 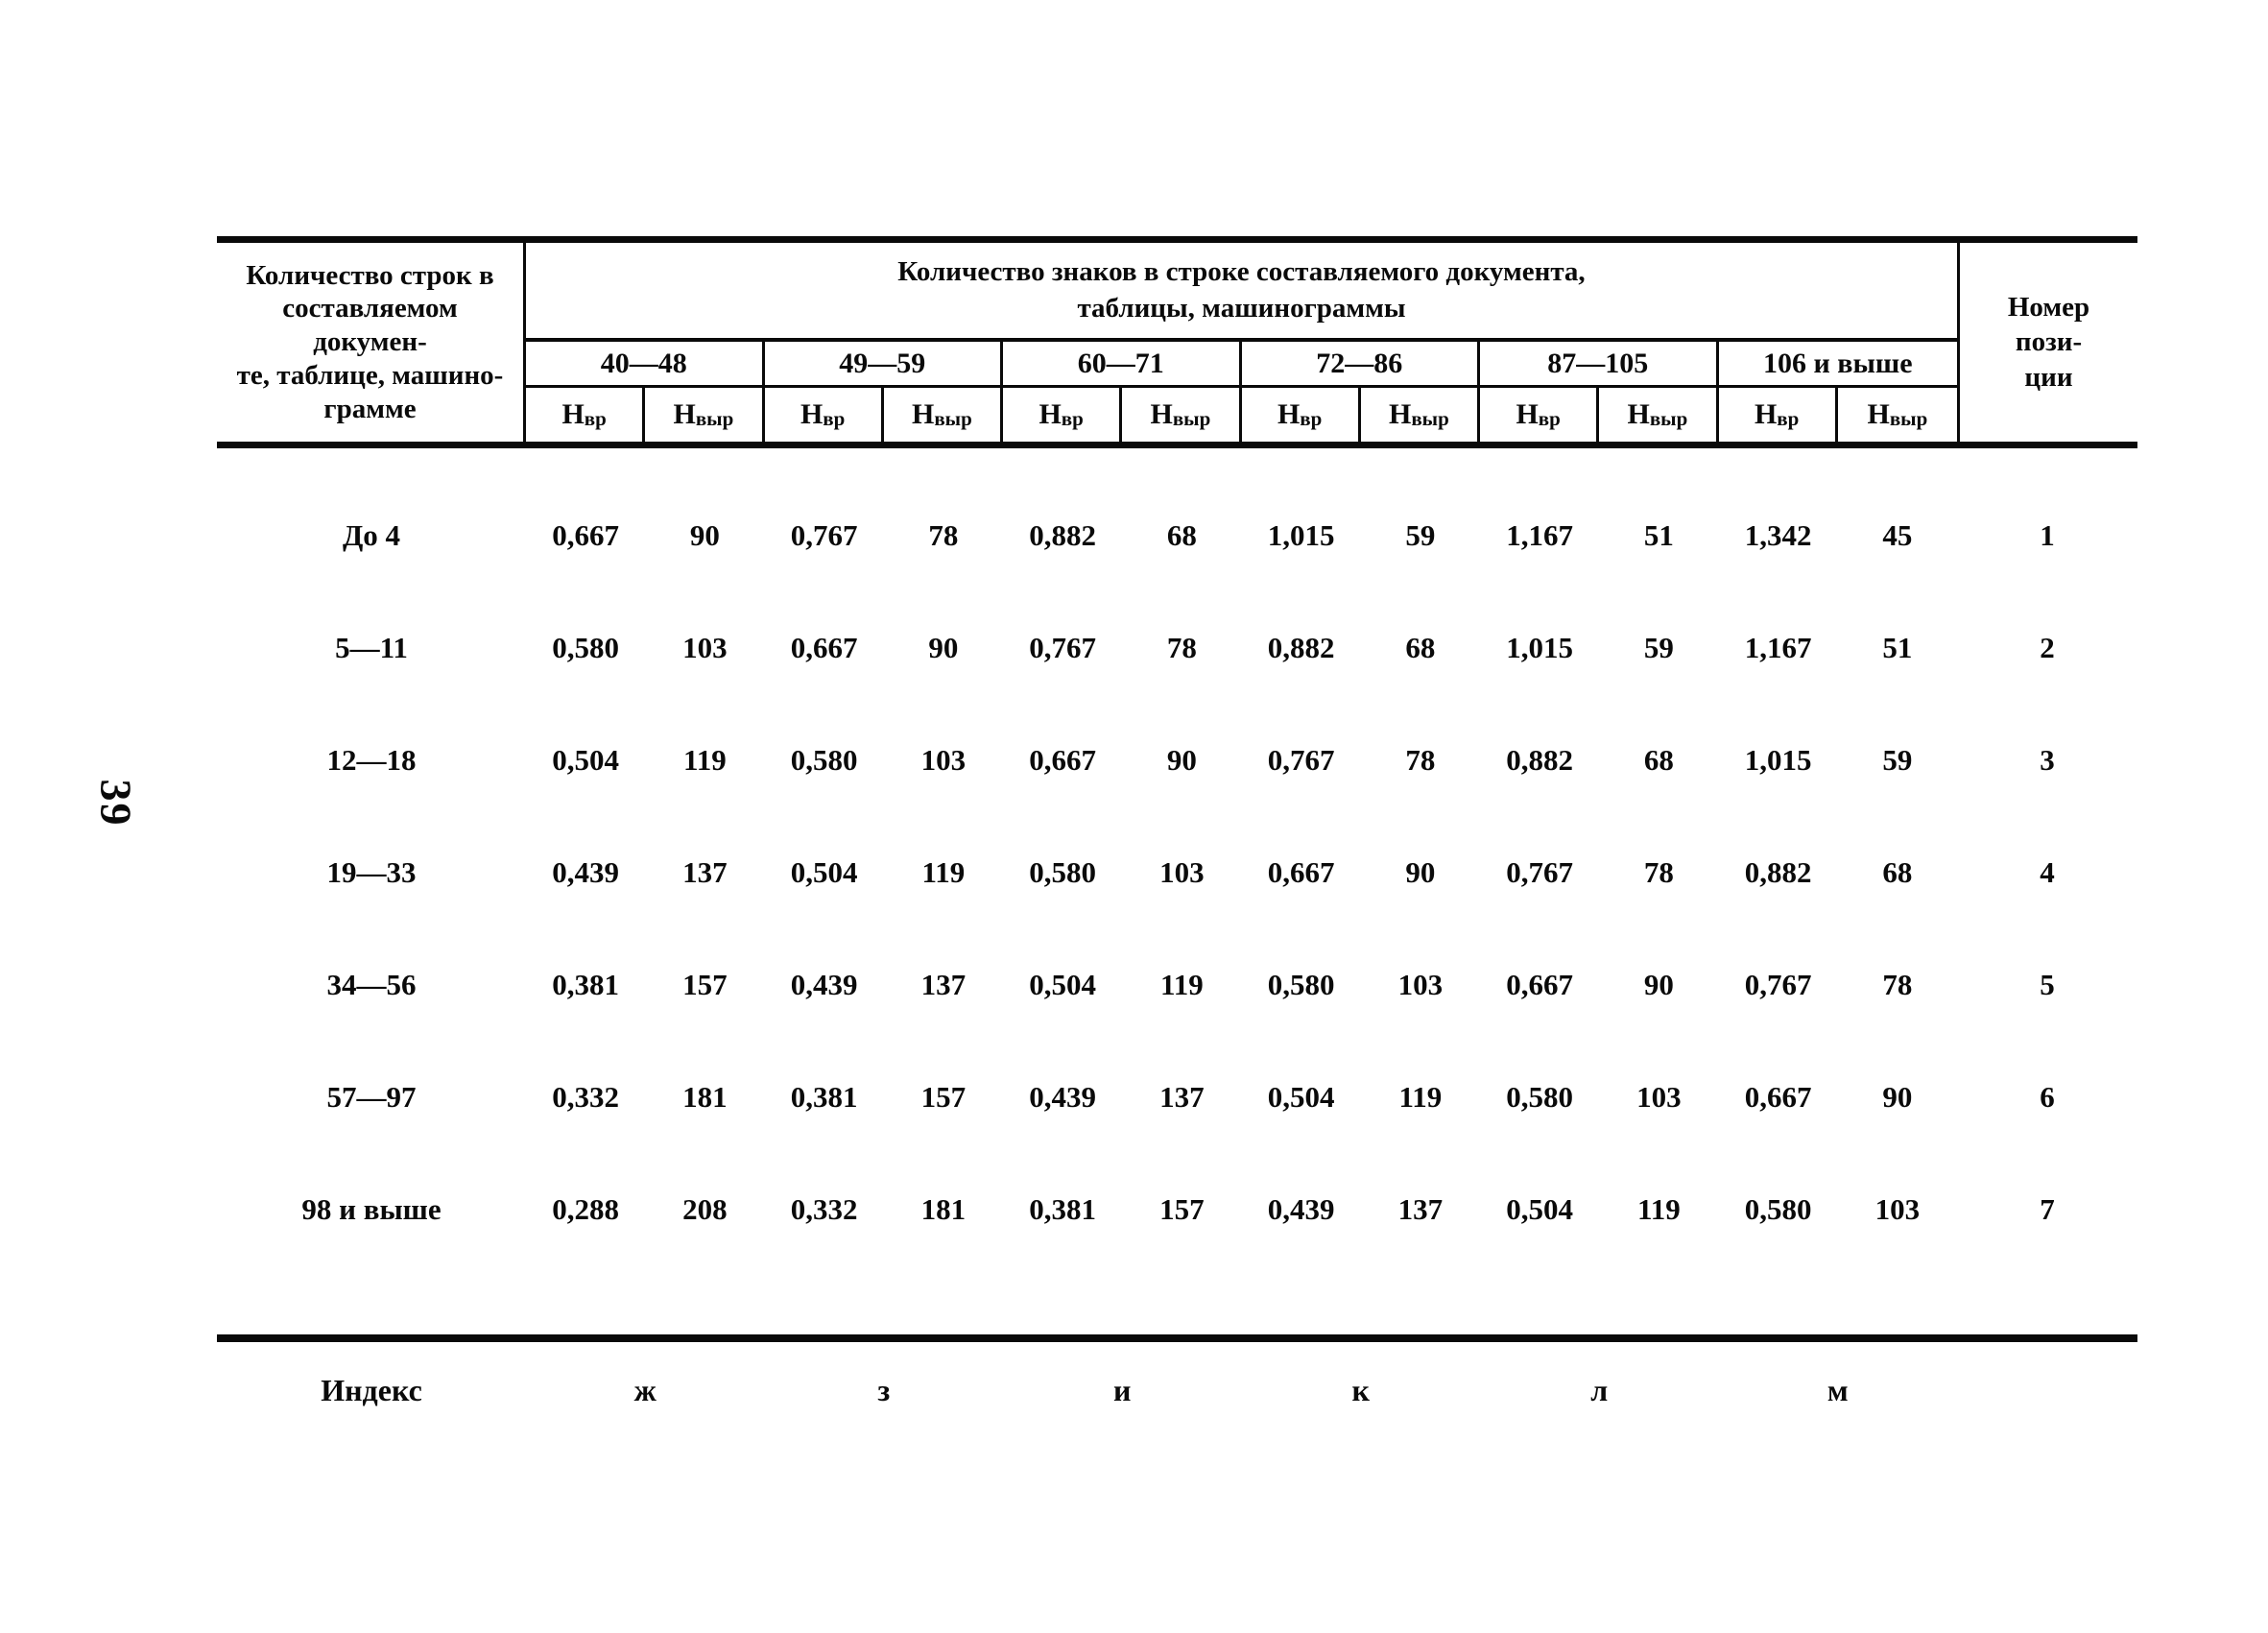 I want to click on value-cell: 51, so click(x=1658, y=534).